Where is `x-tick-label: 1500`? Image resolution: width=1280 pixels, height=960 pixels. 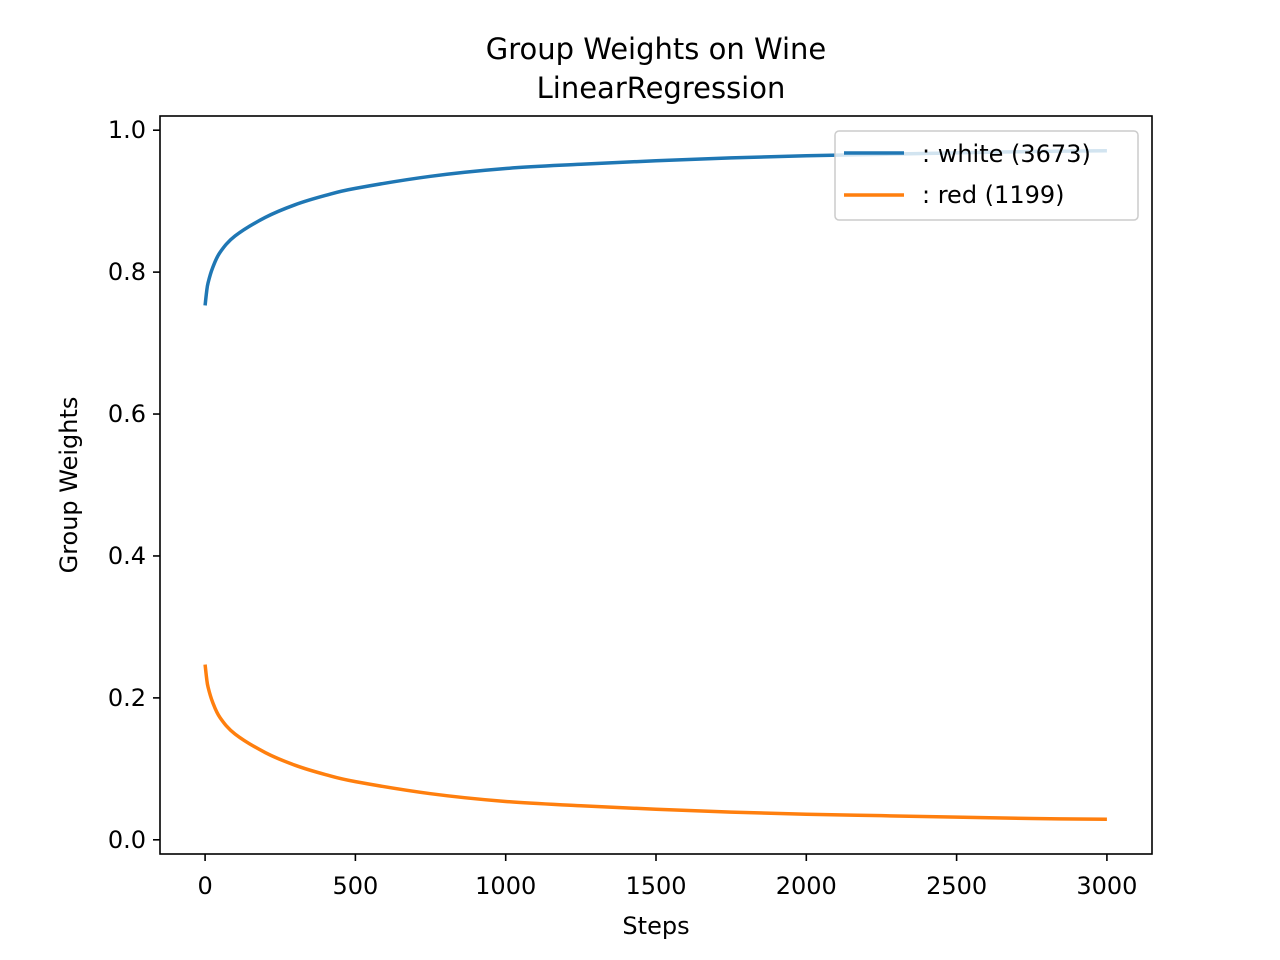 x-tick-label: 1500 is located at coordinates (655, 886).